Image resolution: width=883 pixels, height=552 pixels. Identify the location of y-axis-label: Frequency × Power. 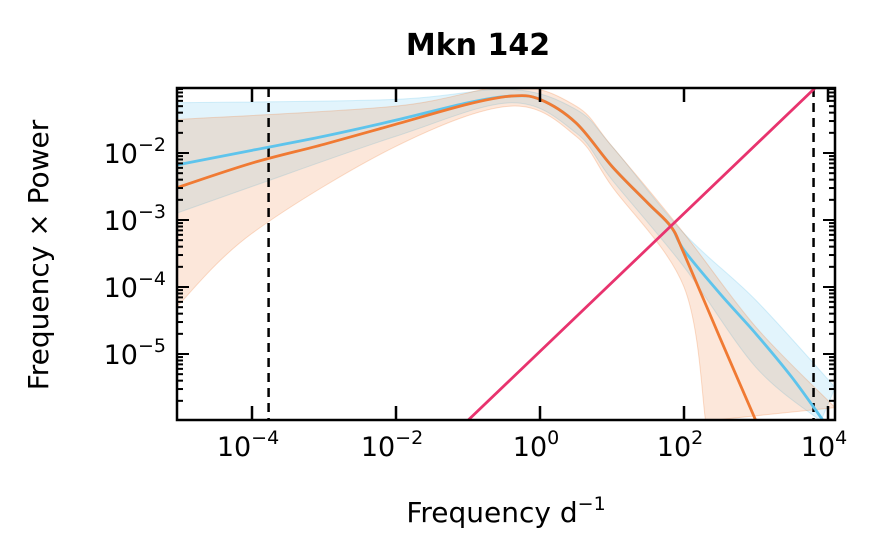
(38, 254).